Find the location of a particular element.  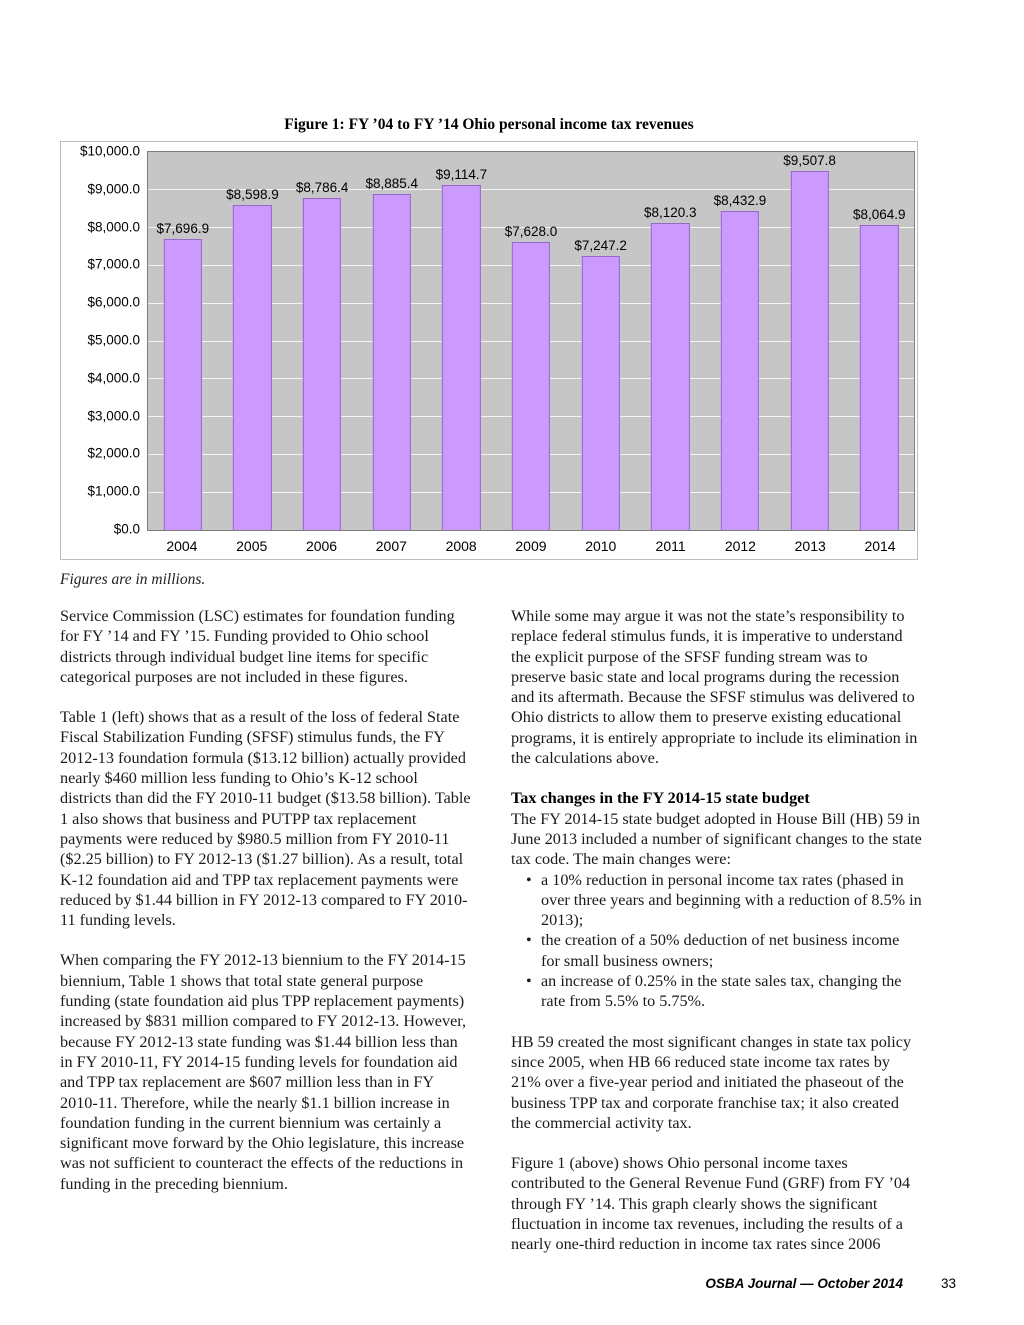

x-axis-tick-label: 2005 is located at coordinates (252, 546).